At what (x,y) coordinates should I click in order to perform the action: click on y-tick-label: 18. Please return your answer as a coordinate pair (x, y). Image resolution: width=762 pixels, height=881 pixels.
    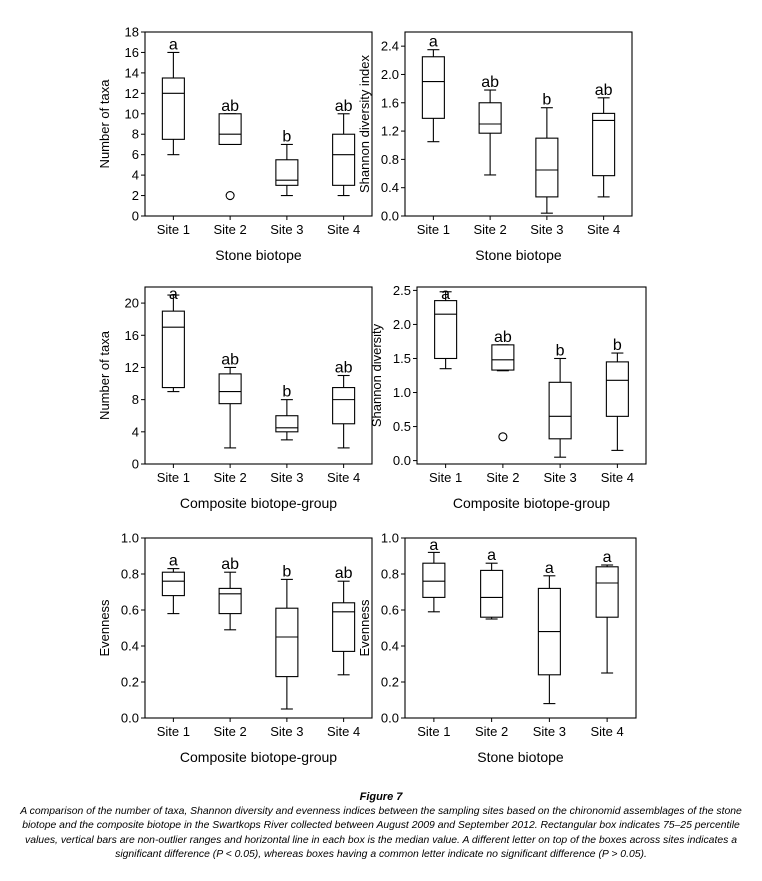
    Looking at the image, I should click on (132, 32).